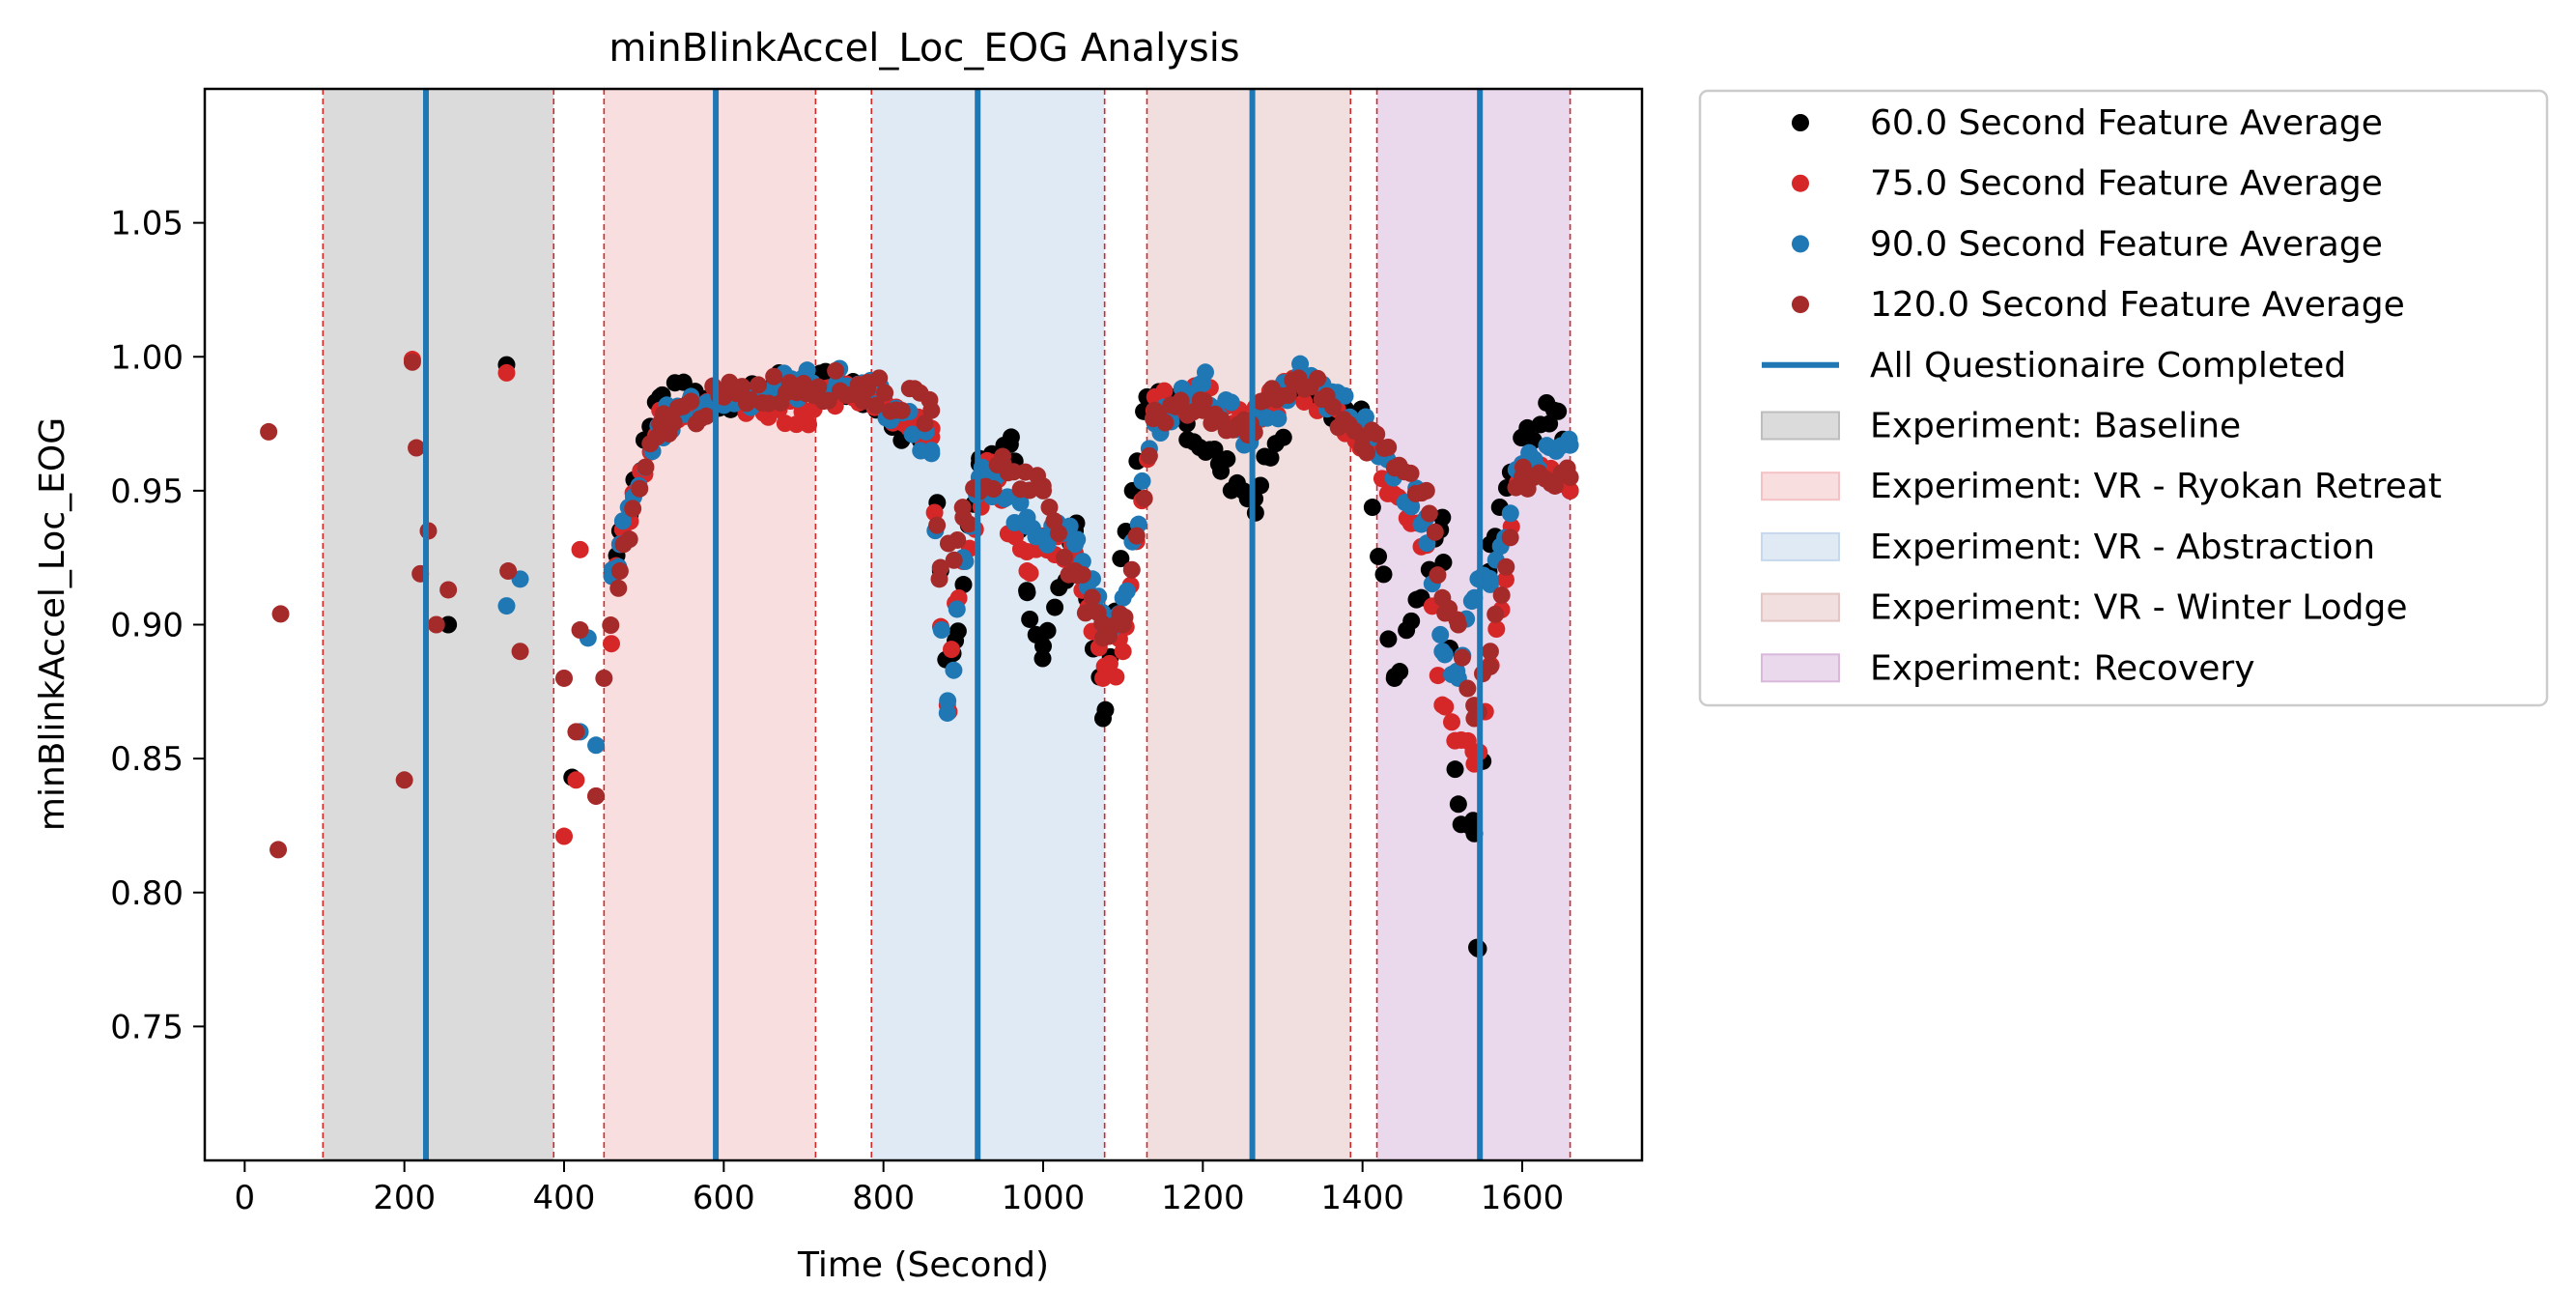 The image size is (2576, 1315). I want to click on x-tick-label: 800, so click(883, 1198).